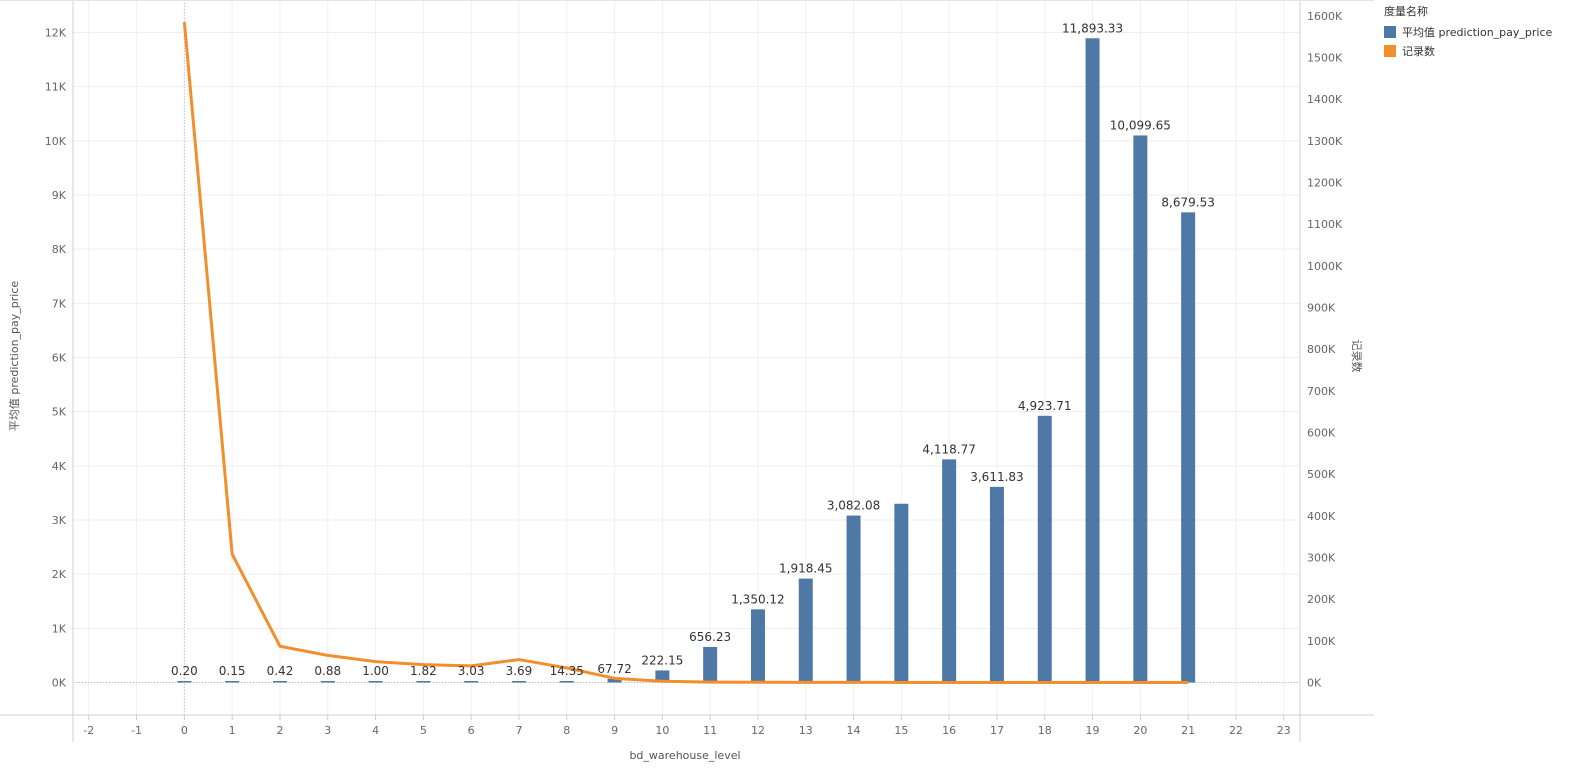 This screenshot has height=775, width=1576. What do you see at coordinates (1044, 406) in the screenshot?
I see `bar-data-label: 4,923.71` at bounding box center [1044, 406].